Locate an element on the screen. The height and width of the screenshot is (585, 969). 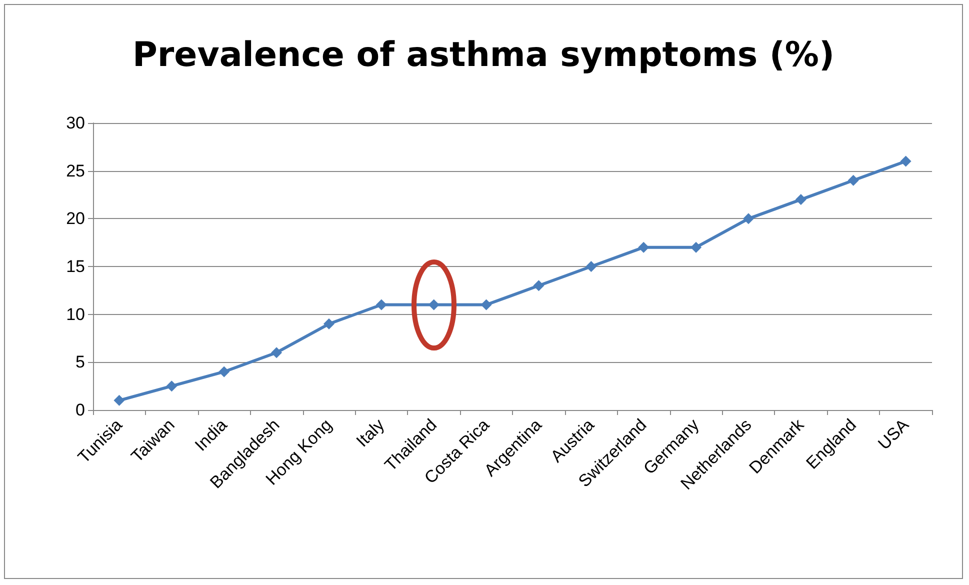
y-tick-label: 25 is located at coordinates (75, 170).